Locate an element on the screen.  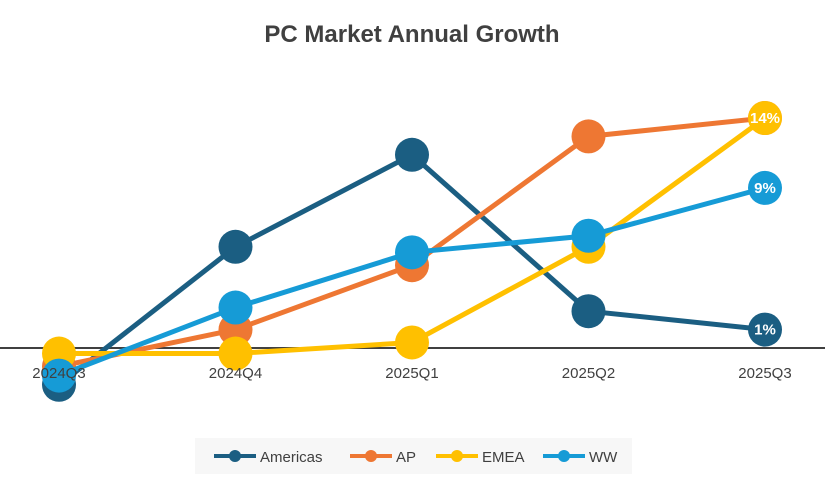
legend-item-americas: Americas is located at coordinates (268, 457).